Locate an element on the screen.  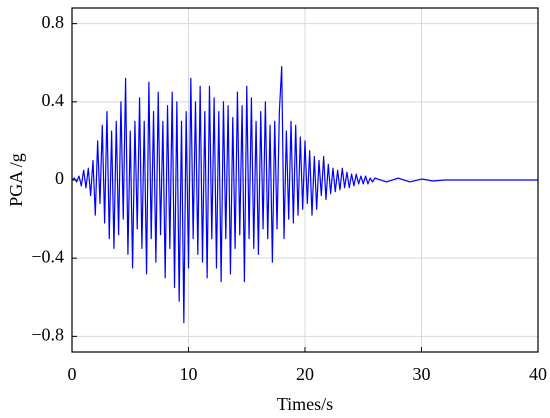
x-tick-label: 20 is located at coordinates (305, 374).